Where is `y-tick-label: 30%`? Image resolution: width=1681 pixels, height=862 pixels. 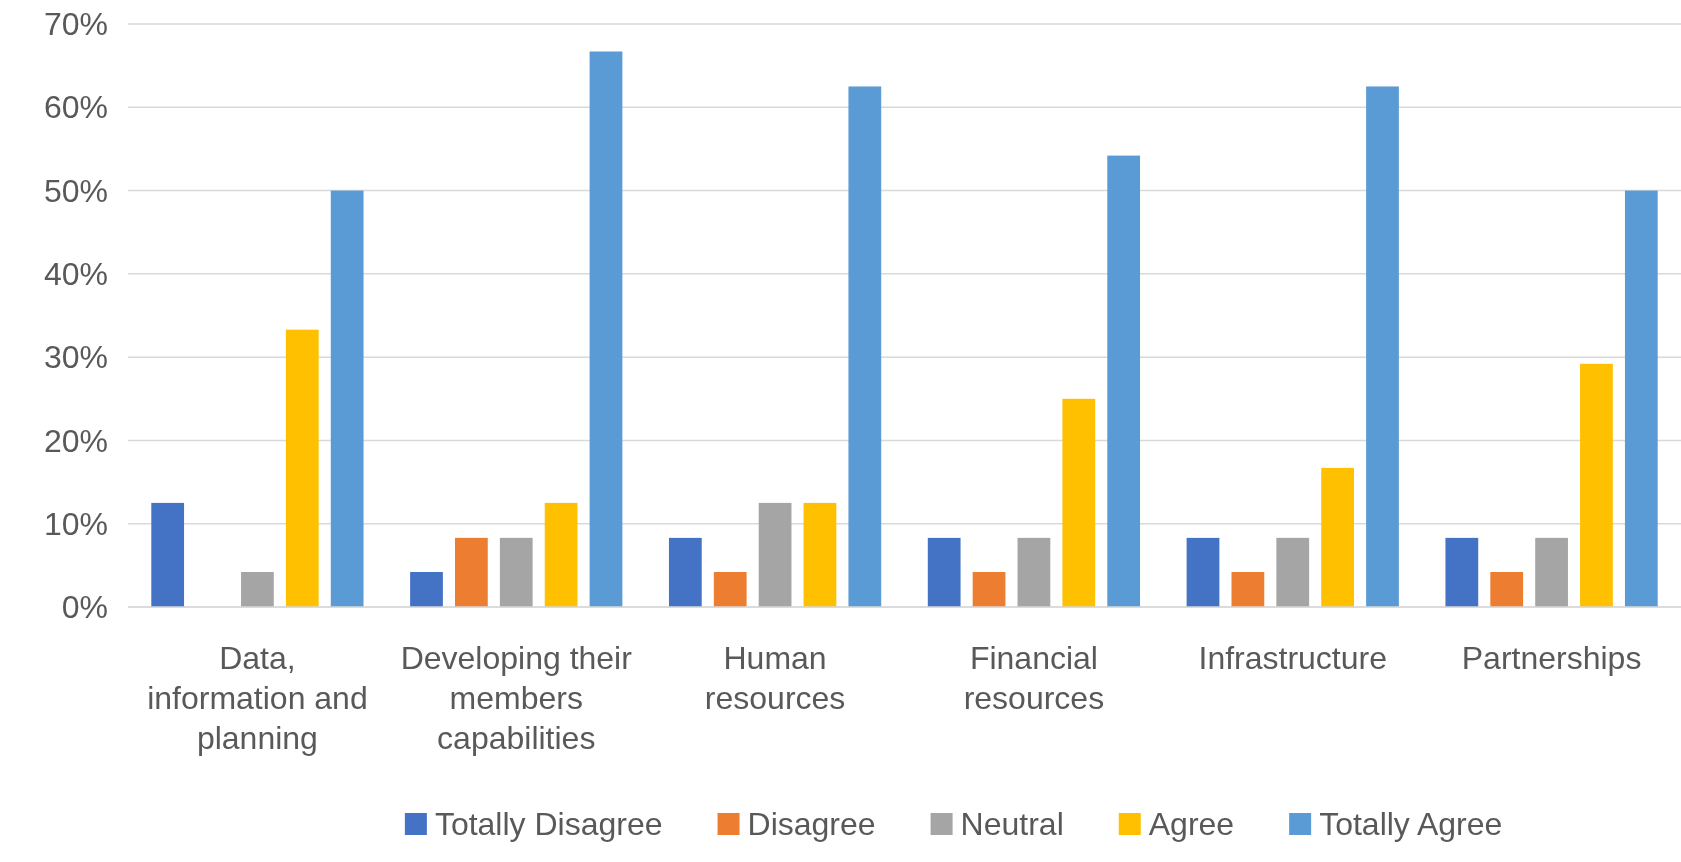 y-tick-label: 30% is located at coordinates (75, 357).